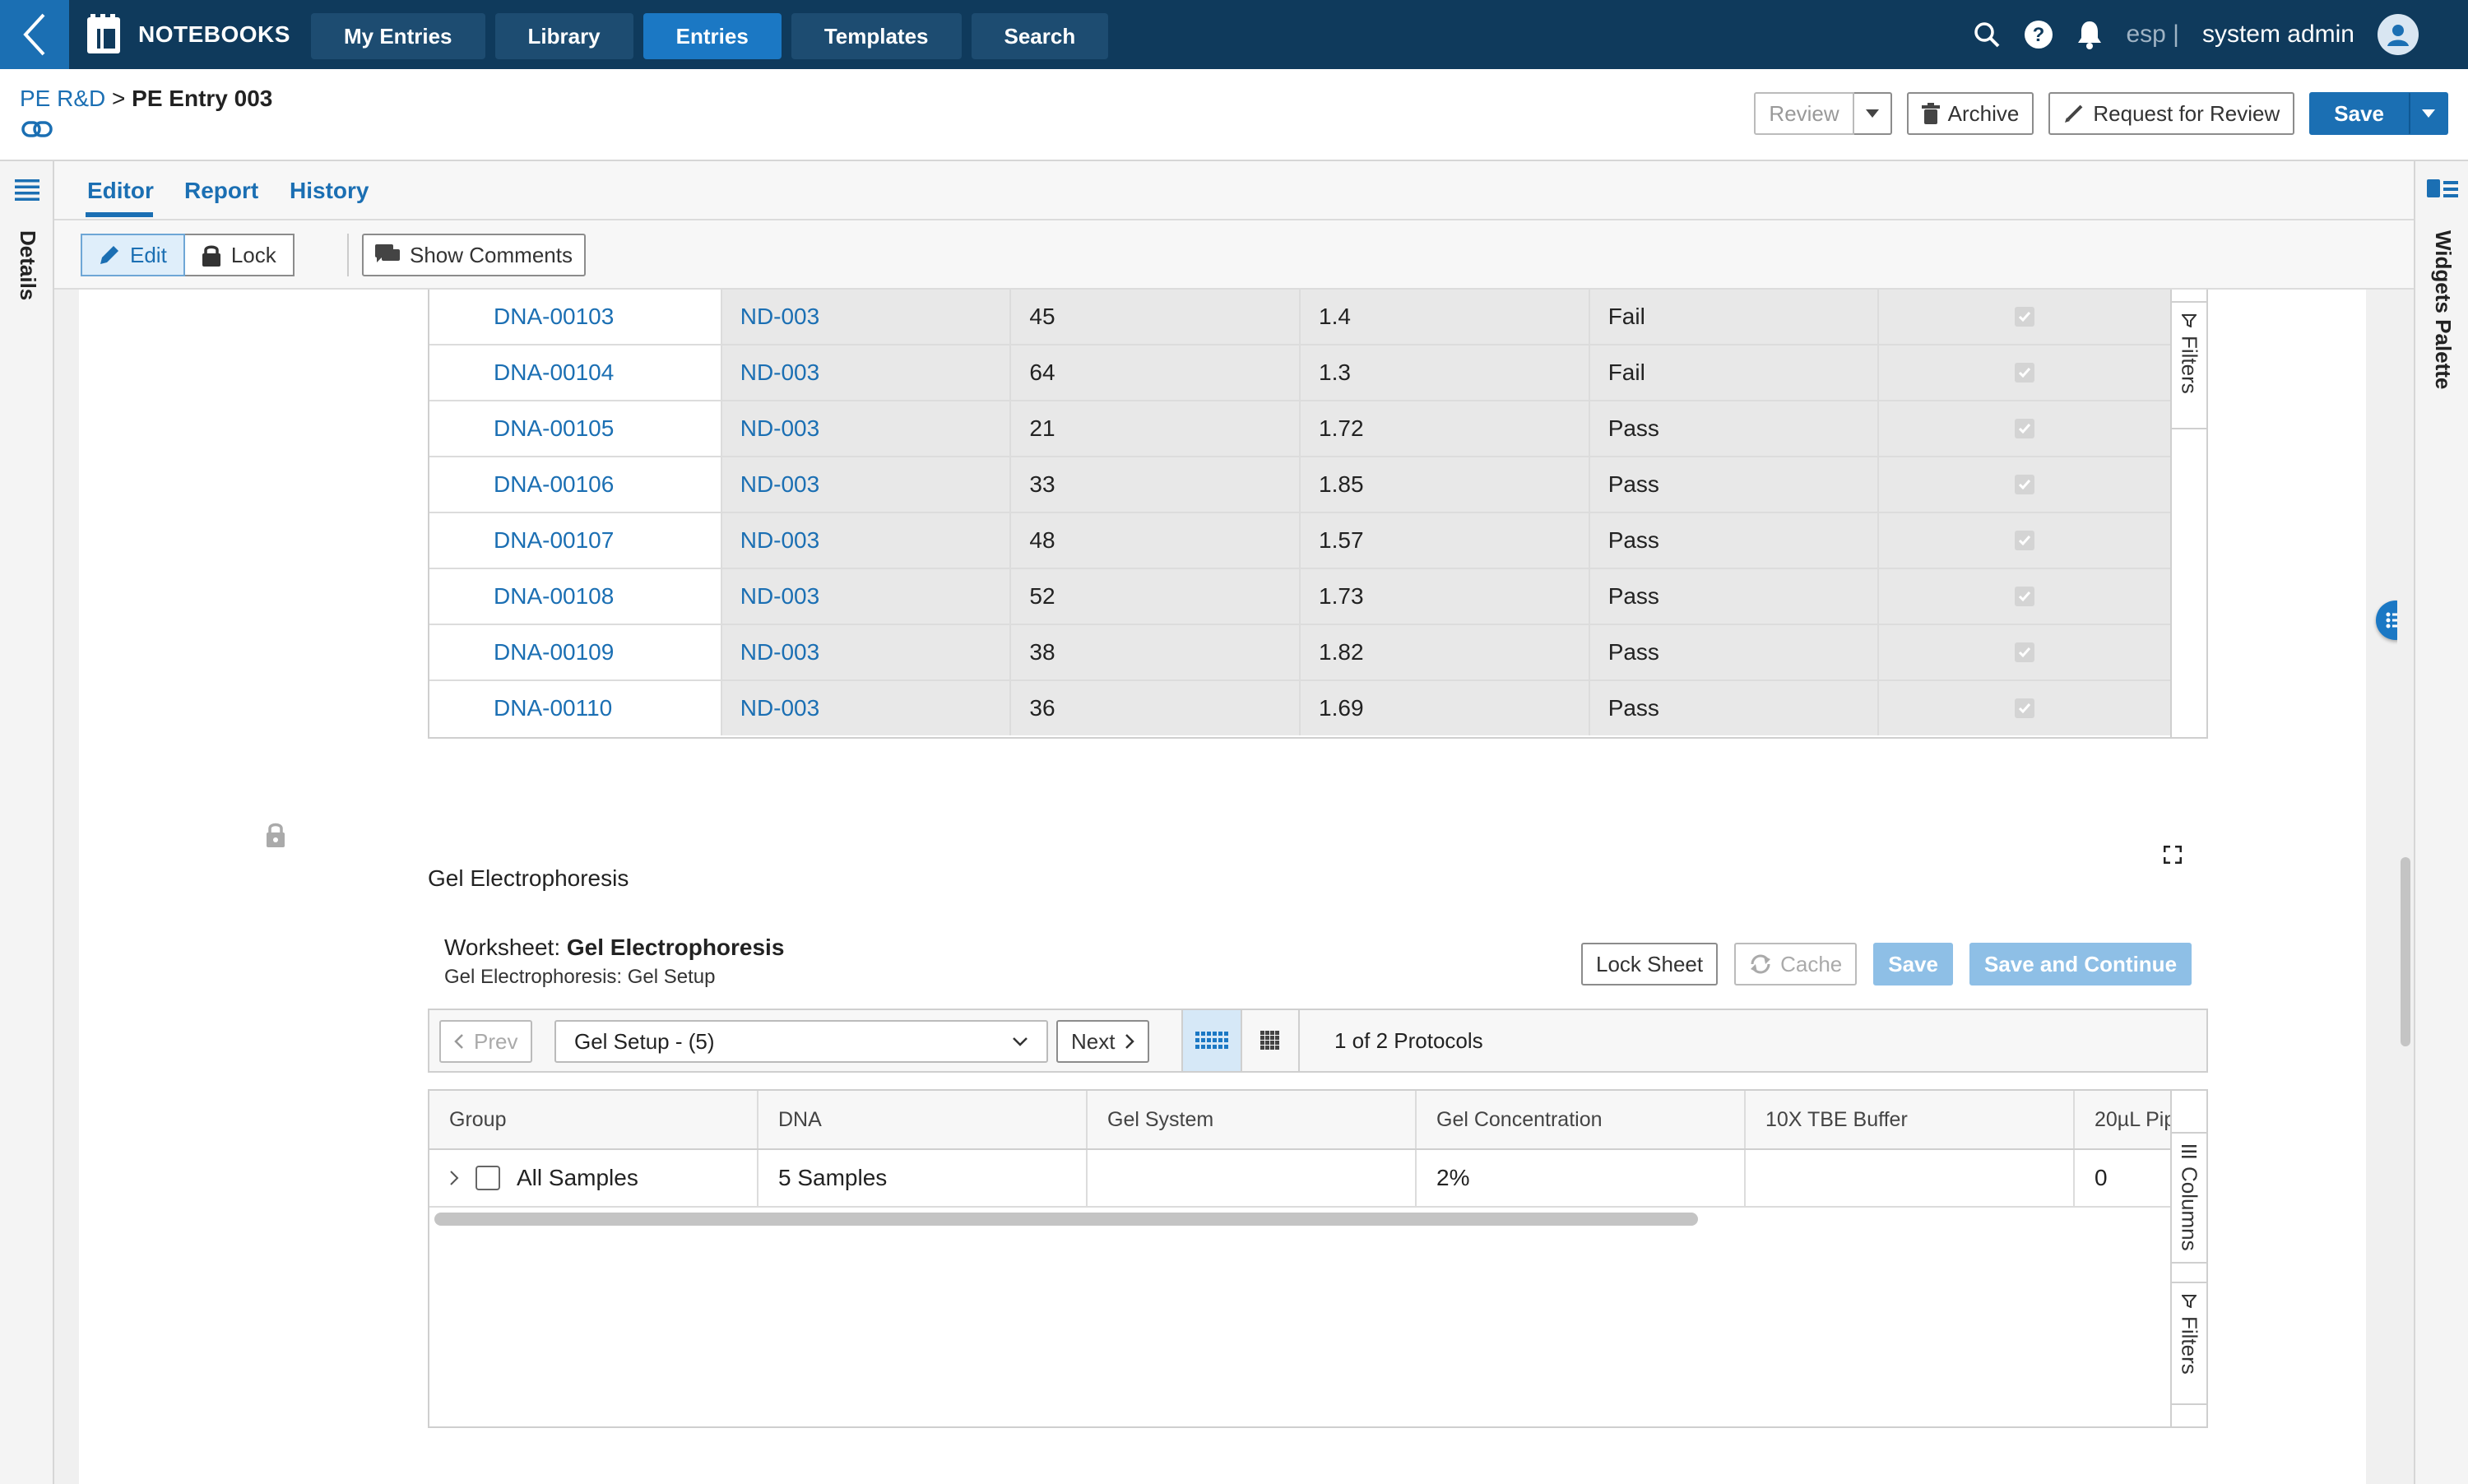  Describe the element at coordinates (329, 190) in the screenshot. I see `tab-history: History` at that location.